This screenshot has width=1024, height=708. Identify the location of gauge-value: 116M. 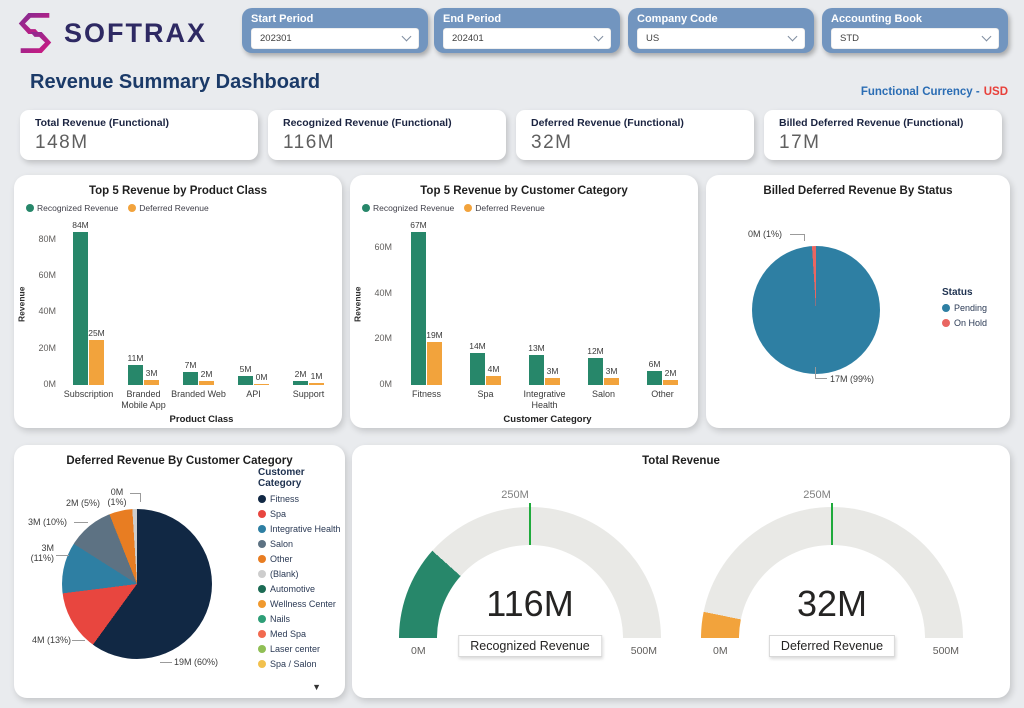
(530, 603).